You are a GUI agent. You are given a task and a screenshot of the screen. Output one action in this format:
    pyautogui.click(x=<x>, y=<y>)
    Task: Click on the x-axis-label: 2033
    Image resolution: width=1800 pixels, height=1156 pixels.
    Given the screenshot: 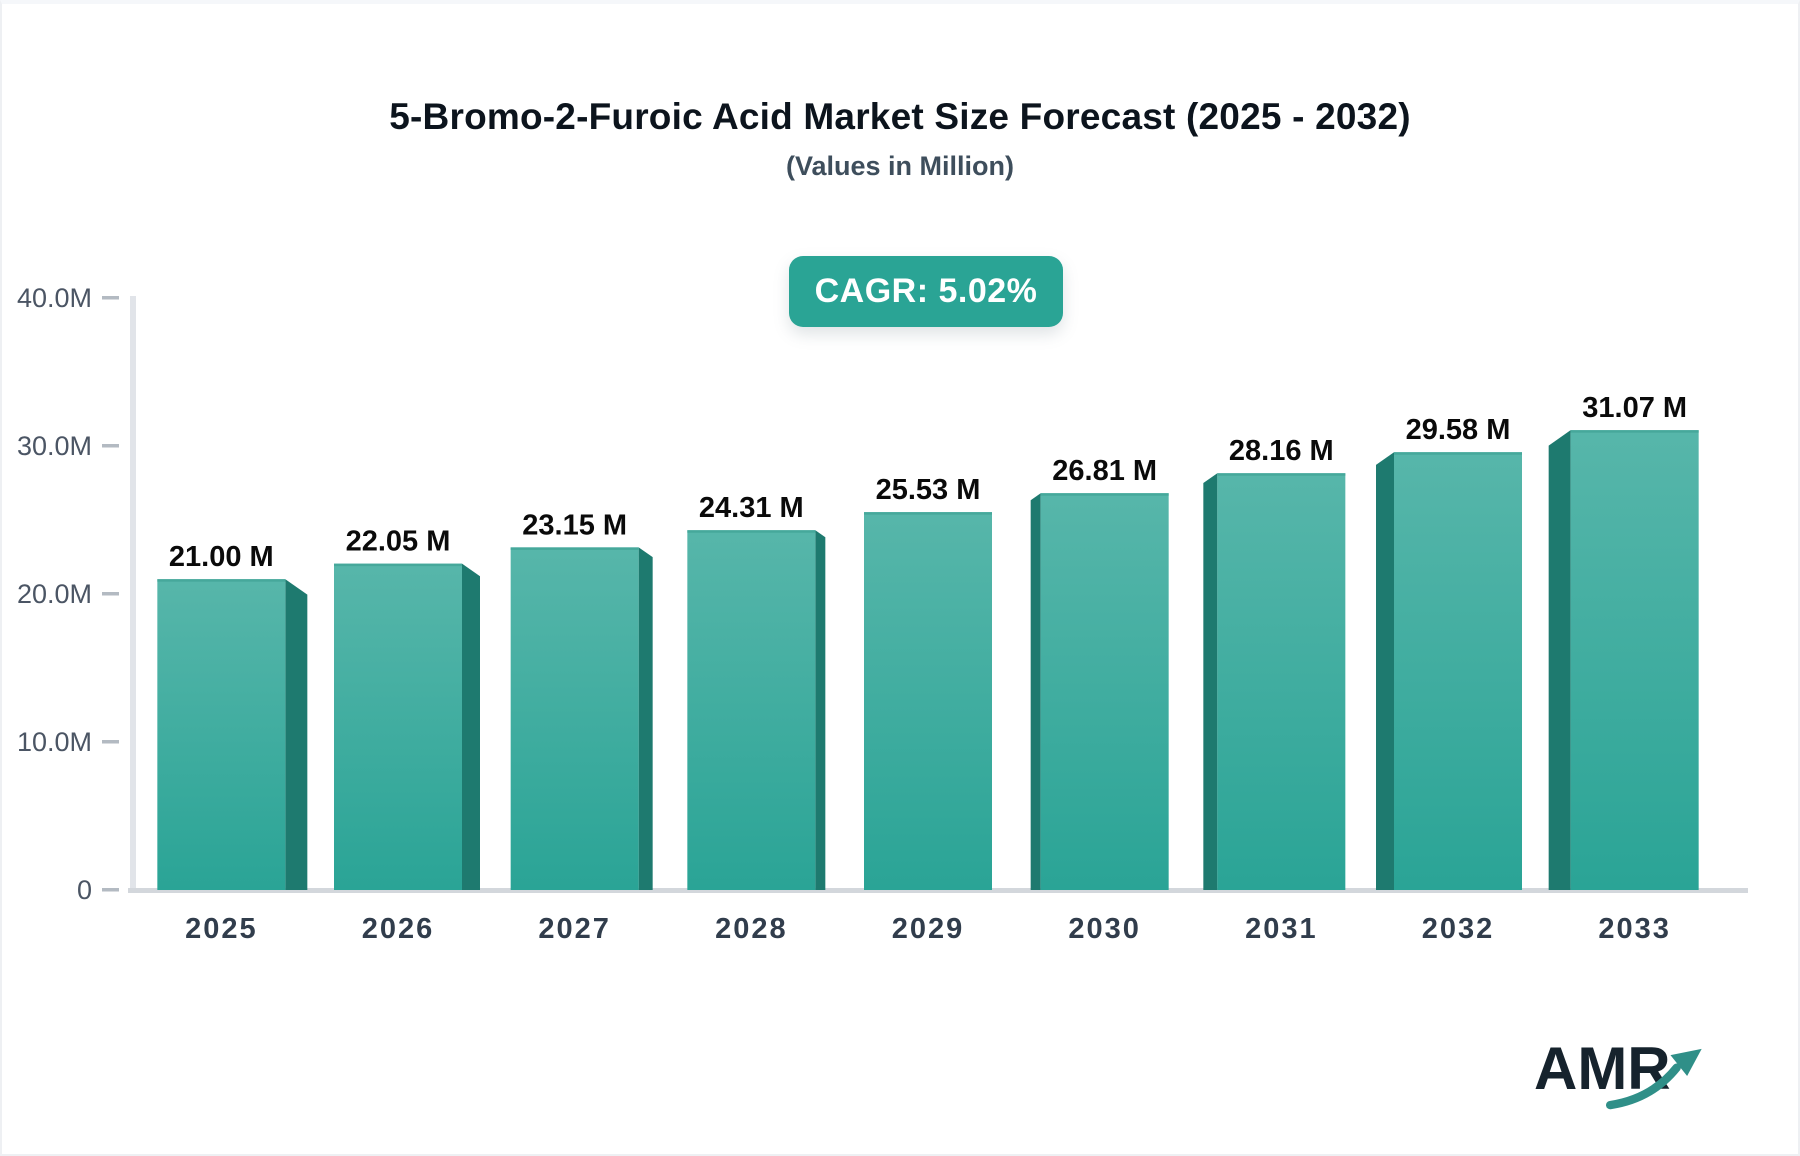 What is the action you would take?
    pyautogui.click(x=1634, y=929)
    